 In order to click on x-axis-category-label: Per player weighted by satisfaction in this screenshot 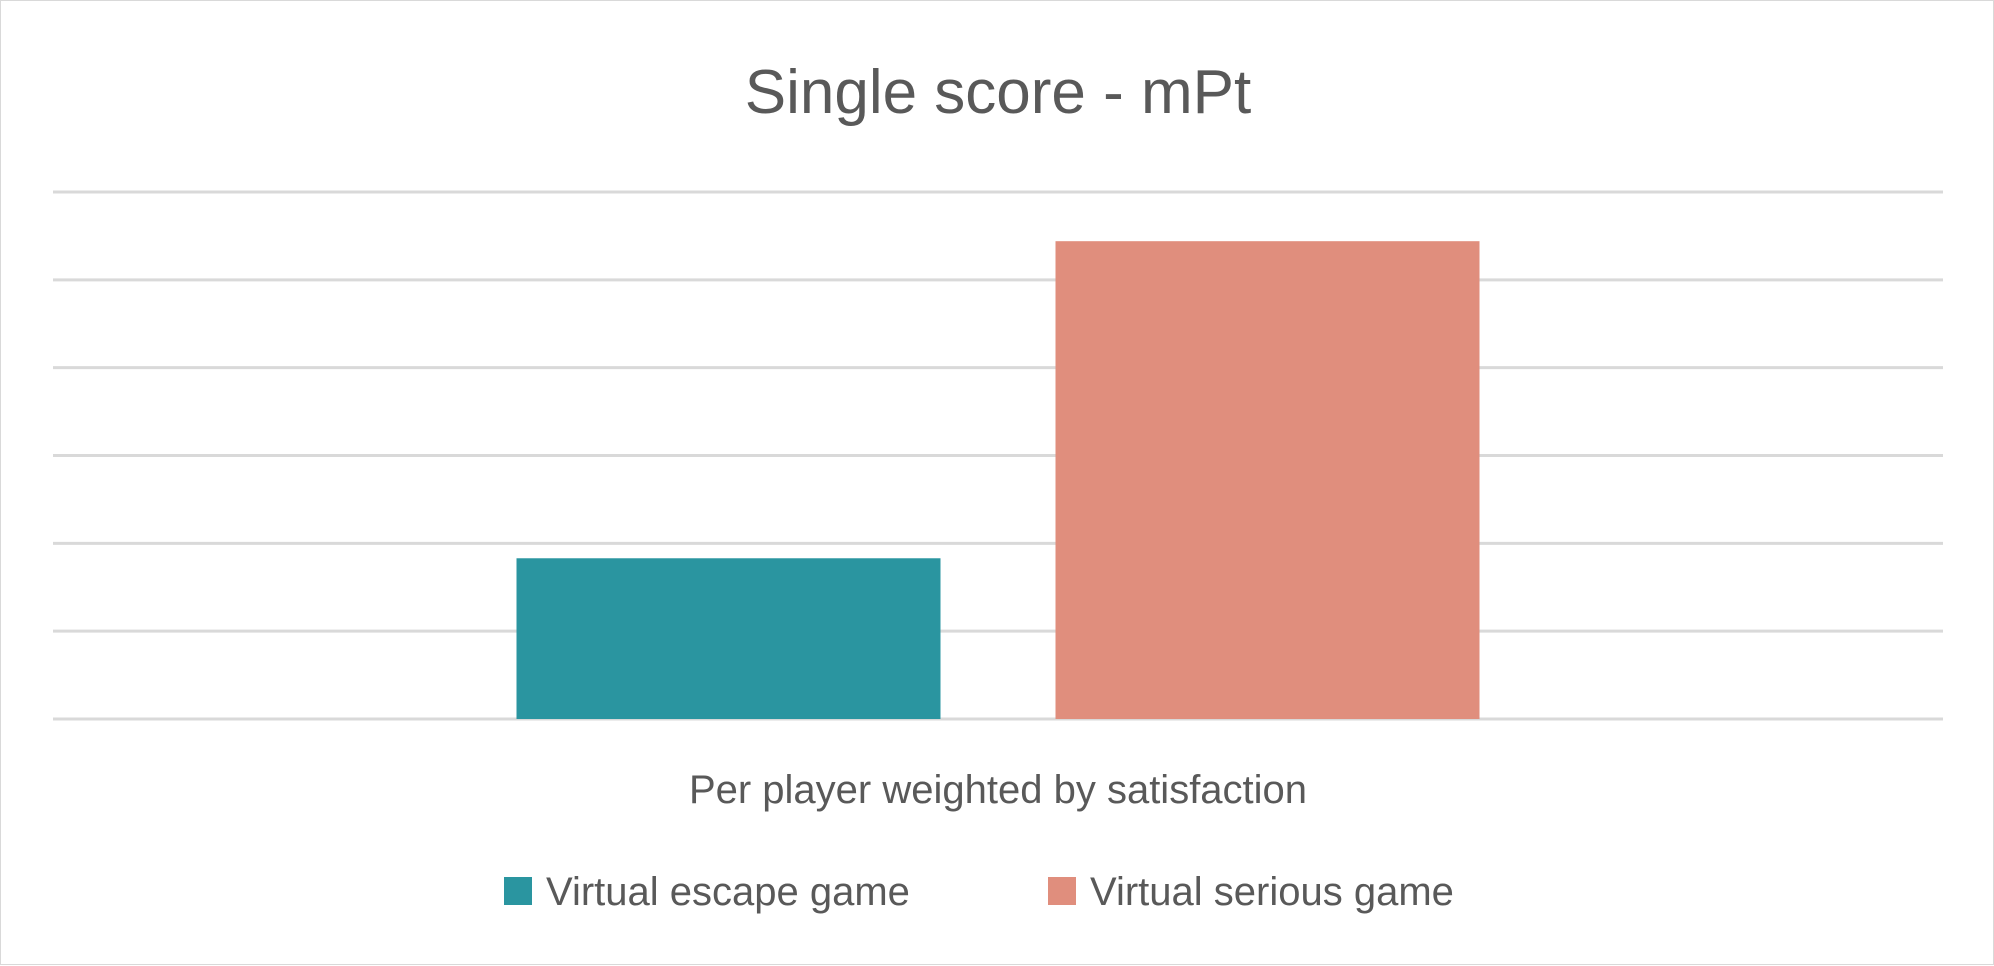, I will do `click(998, 790)`.